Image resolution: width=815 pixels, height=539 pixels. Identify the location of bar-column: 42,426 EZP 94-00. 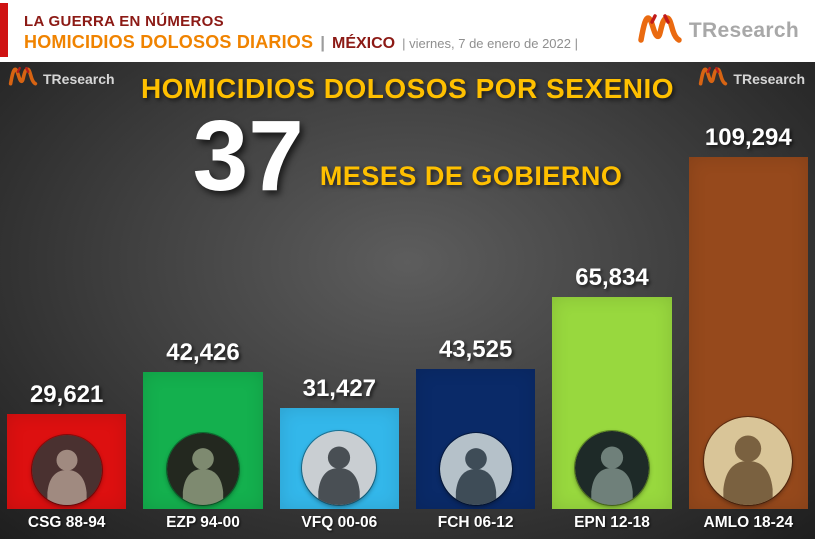
(203, 439).